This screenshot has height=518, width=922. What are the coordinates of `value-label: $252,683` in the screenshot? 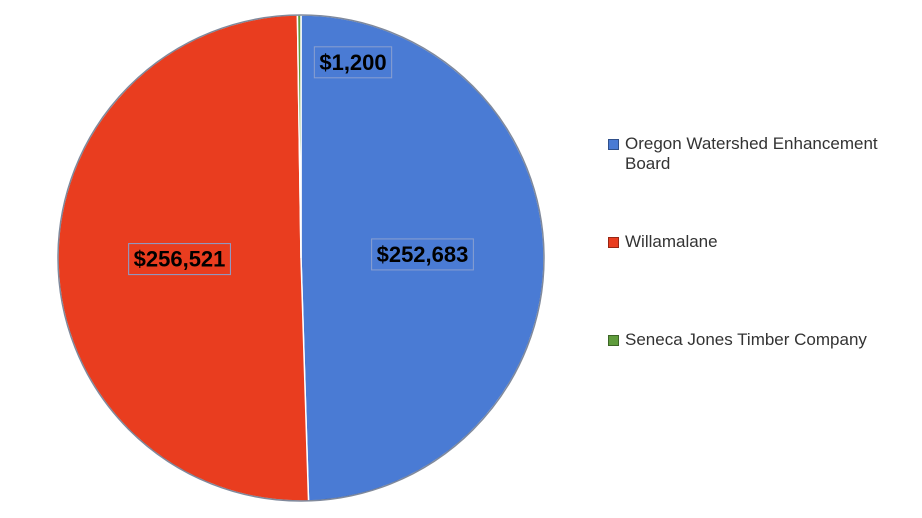 It's located at (423, 254).